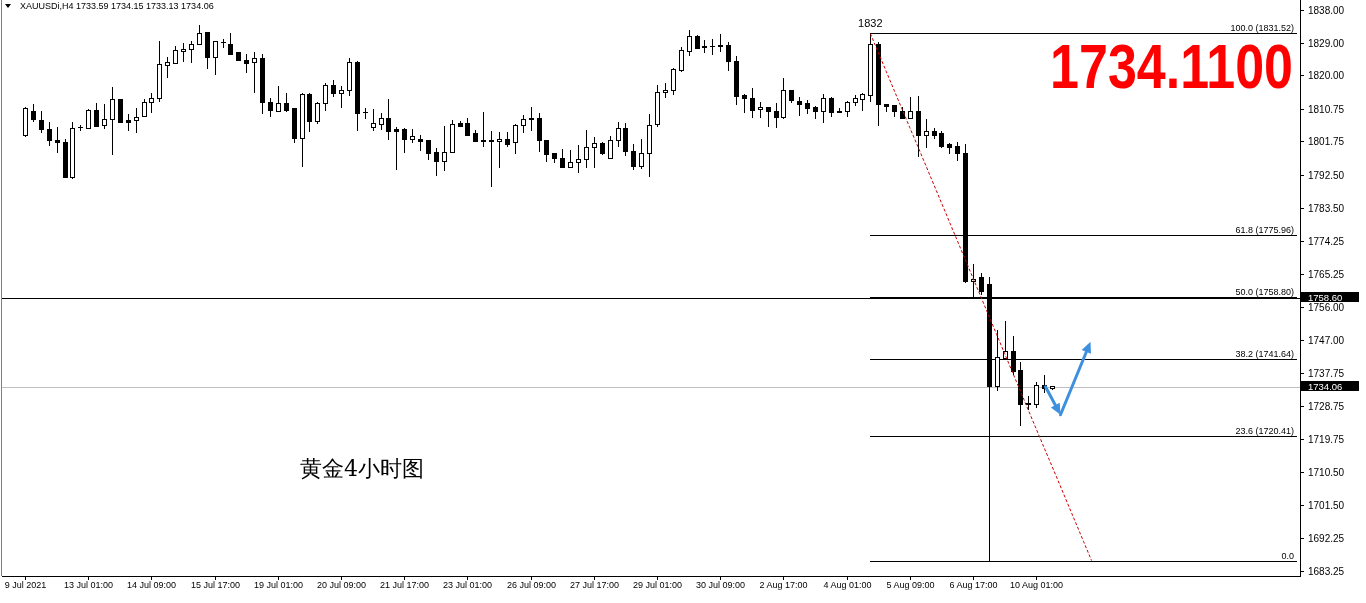 The height and width of the screenshot is (603, 1366). What do you see at coordinates (1262, 27) in the screenshot?
I see `series-label: 100.0 (1831.52)` at bounding box center [1262, 27].